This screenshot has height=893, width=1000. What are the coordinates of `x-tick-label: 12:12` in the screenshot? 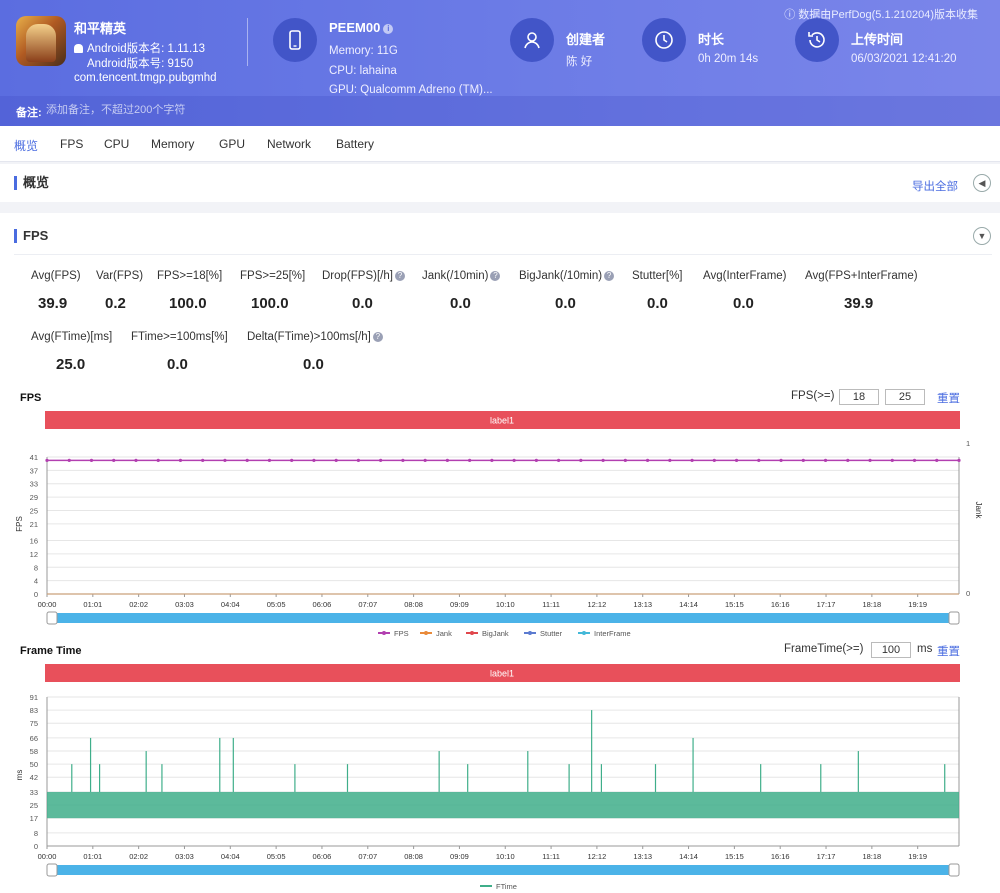 It's located at (597, 604).